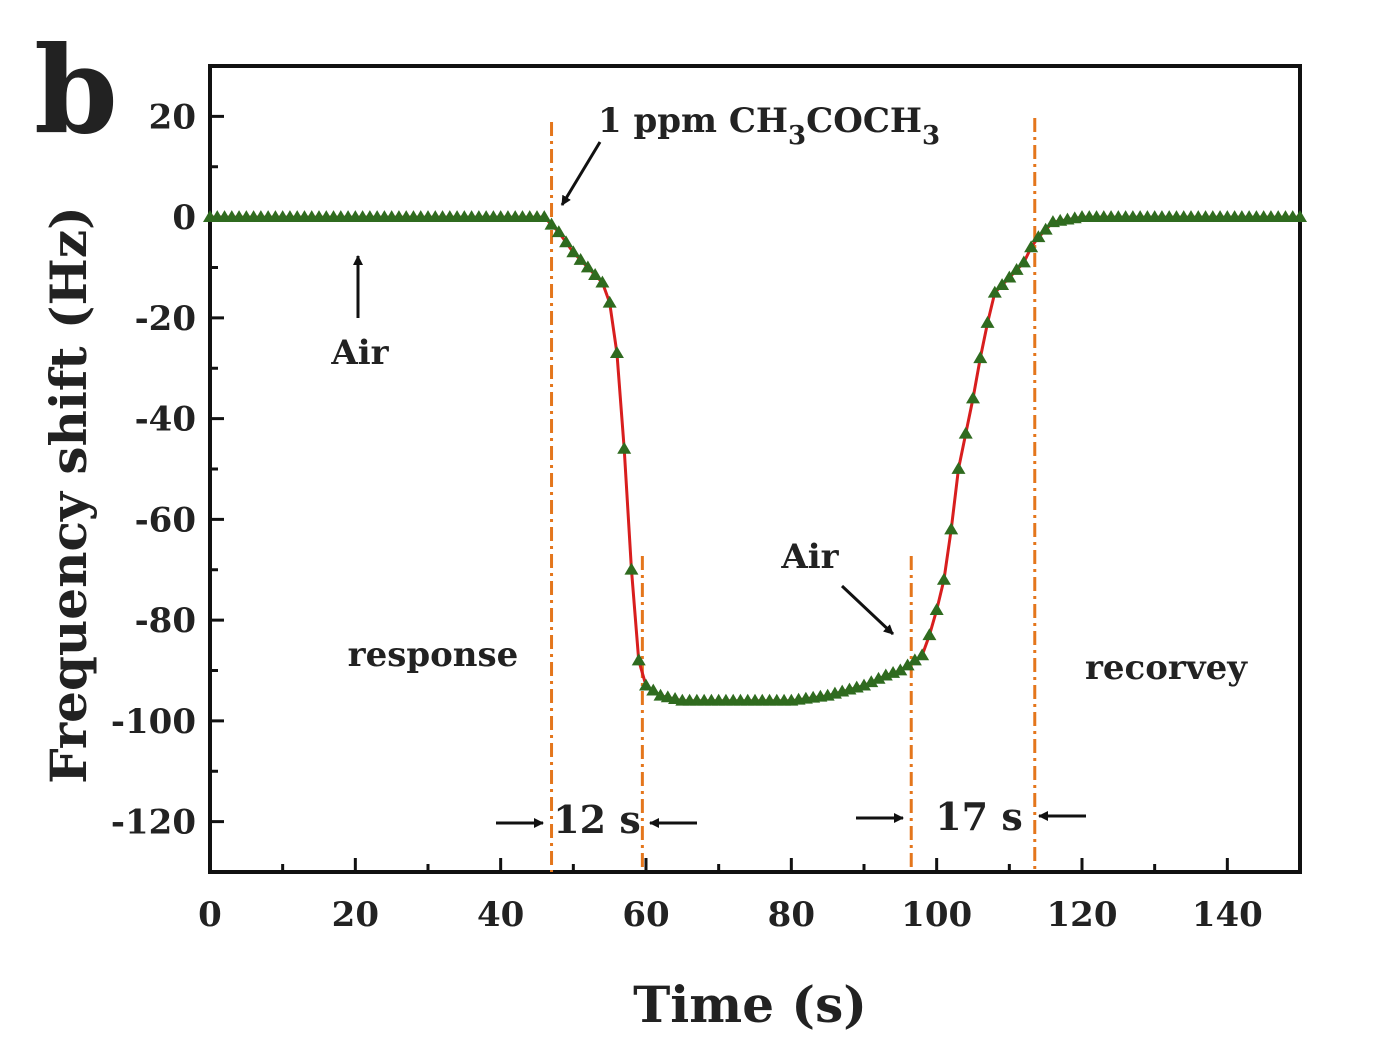  I want to click on x-axis-title: Time (s), so click(750, 1004).